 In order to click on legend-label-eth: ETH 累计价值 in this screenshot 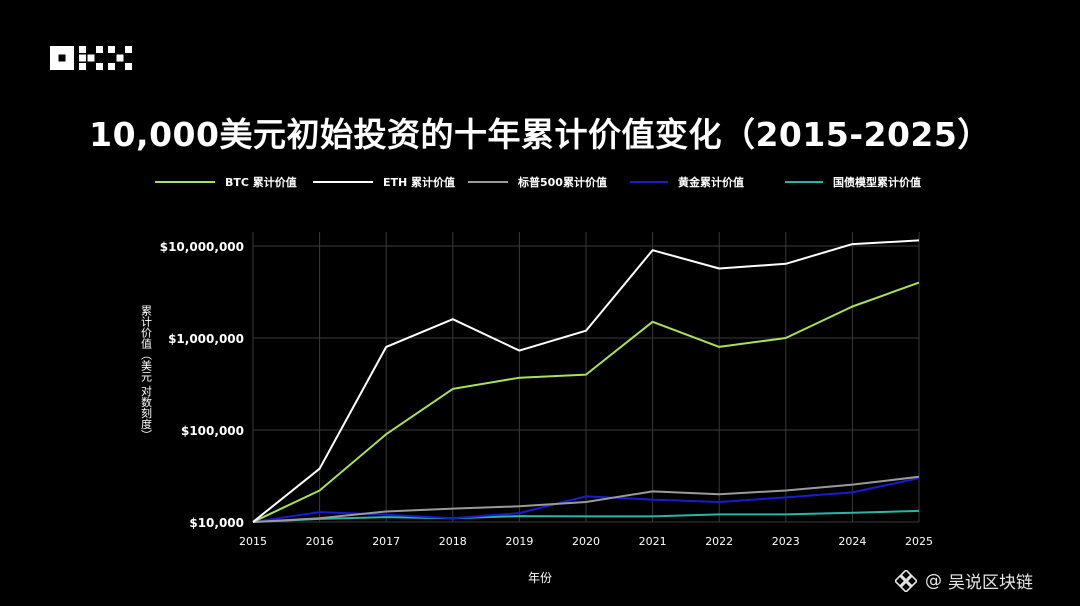, I will do `click(419, 182)`.